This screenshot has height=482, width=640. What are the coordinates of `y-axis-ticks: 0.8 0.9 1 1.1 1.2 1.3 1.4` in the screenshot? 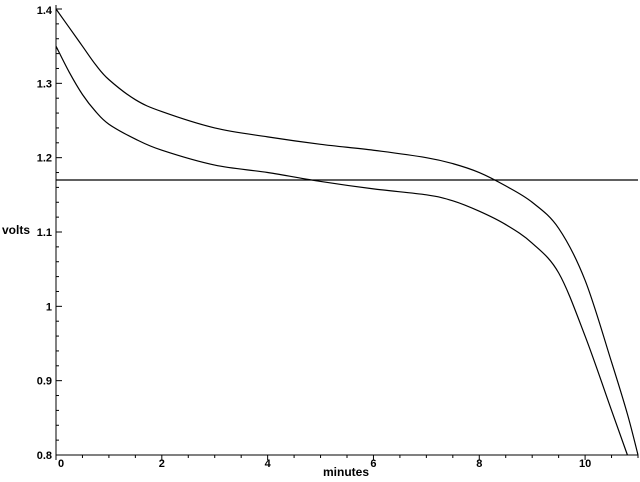 It's located at (49, 233).